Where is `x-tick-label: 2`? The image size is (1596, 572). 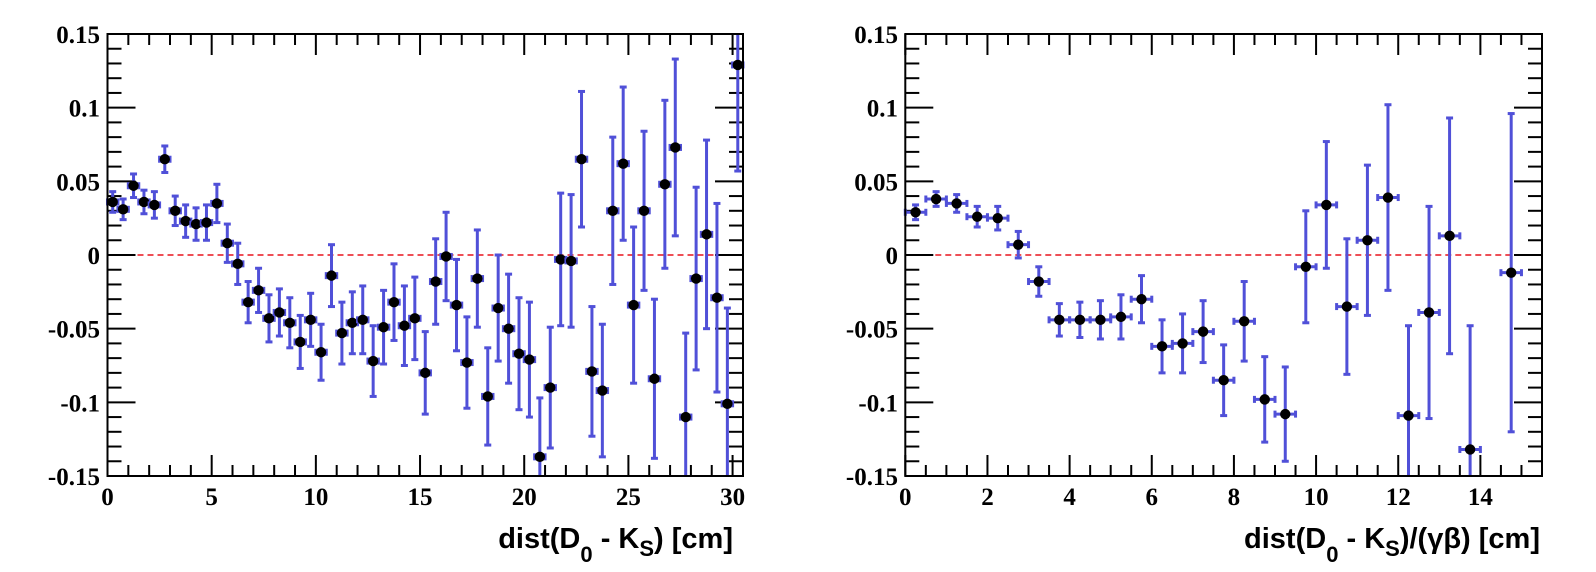
x-tick-label: 2 is located at coordinates (987, 497).